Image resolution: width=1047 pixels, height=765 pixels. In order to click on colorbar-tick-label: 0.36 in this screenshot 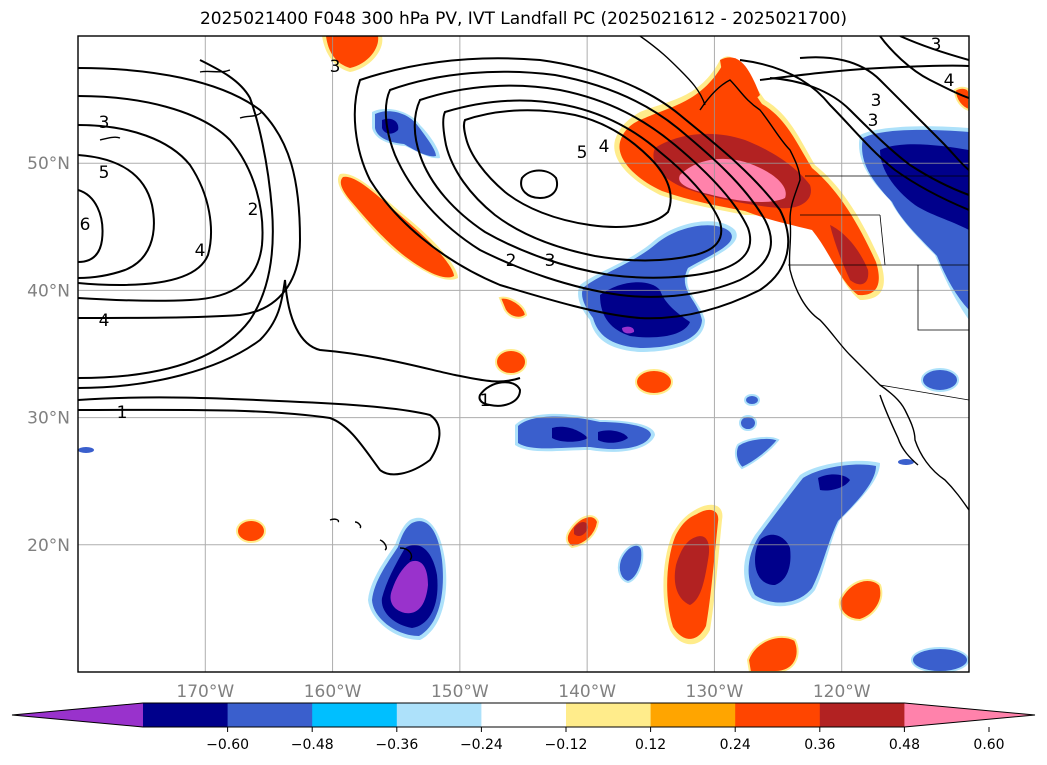, I will do `click(819, 745)`.